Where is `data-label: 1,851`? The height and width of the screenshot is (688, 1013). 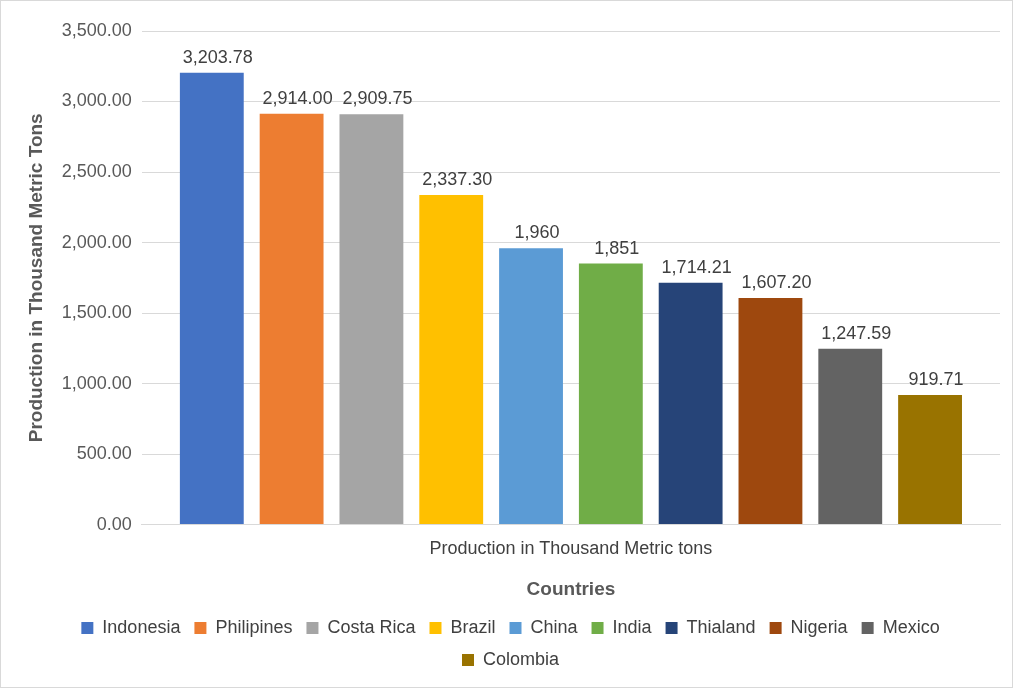 data-label: 1,851 is located at coordinates (617, 247).